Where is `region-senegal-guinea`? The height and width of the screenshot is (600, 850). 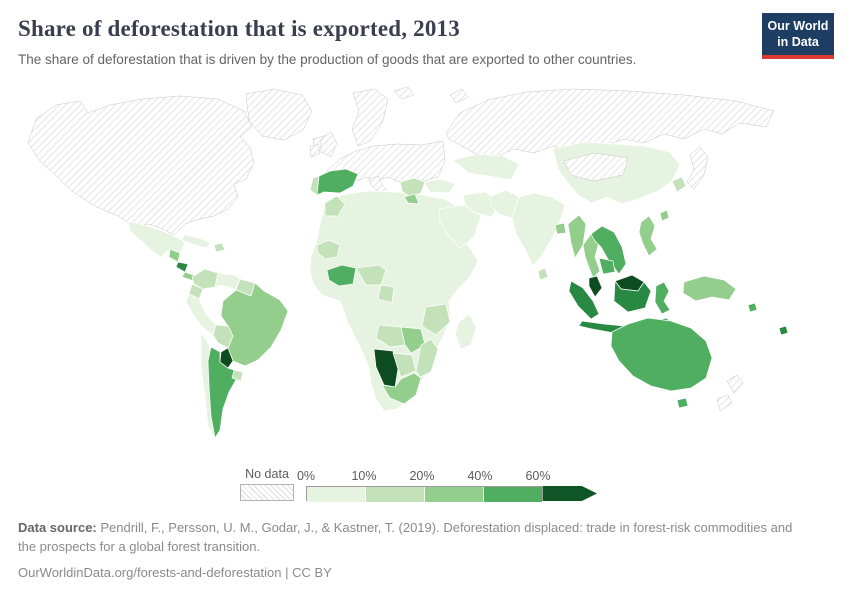 region-senegal-guinea is located at coordinates (328, 249).